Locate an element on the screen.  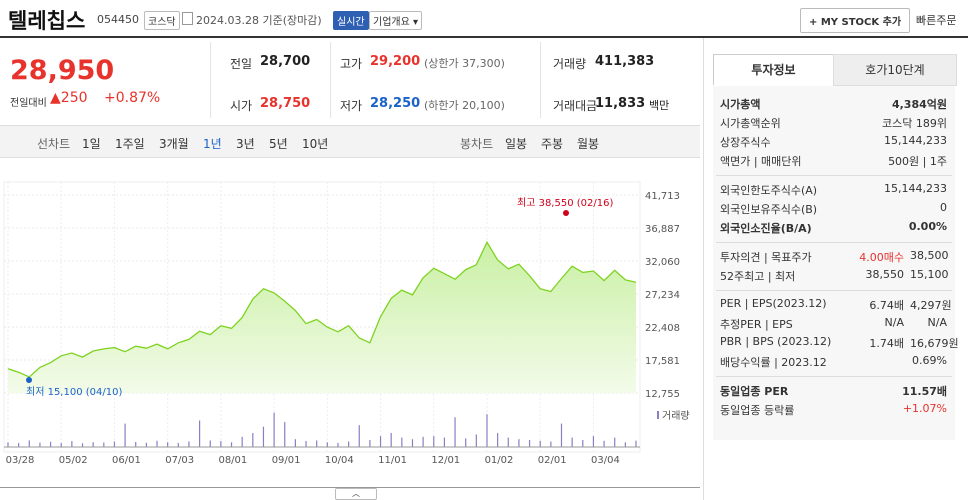
info-value: 38,550 is located at coordinates (885, 274).